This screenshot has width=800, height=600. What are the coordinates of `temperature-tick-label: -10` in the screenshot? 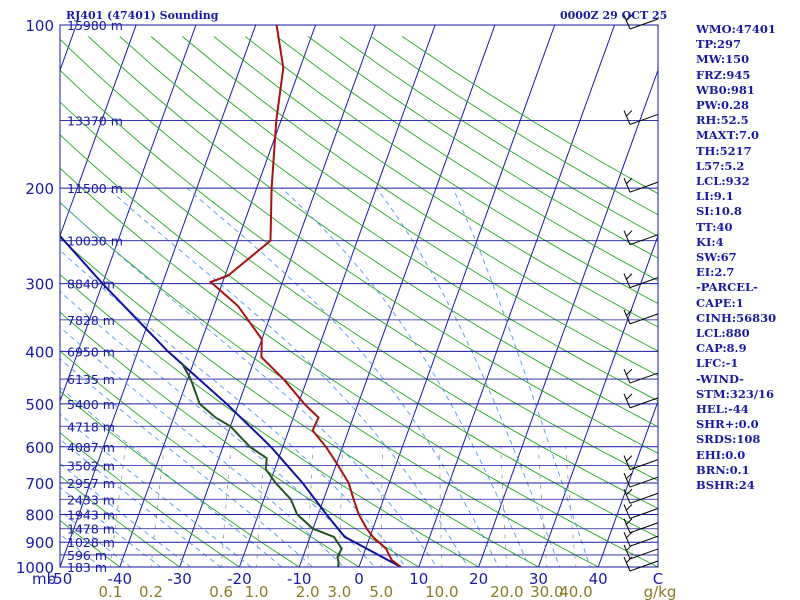 It's located at (299, 579).